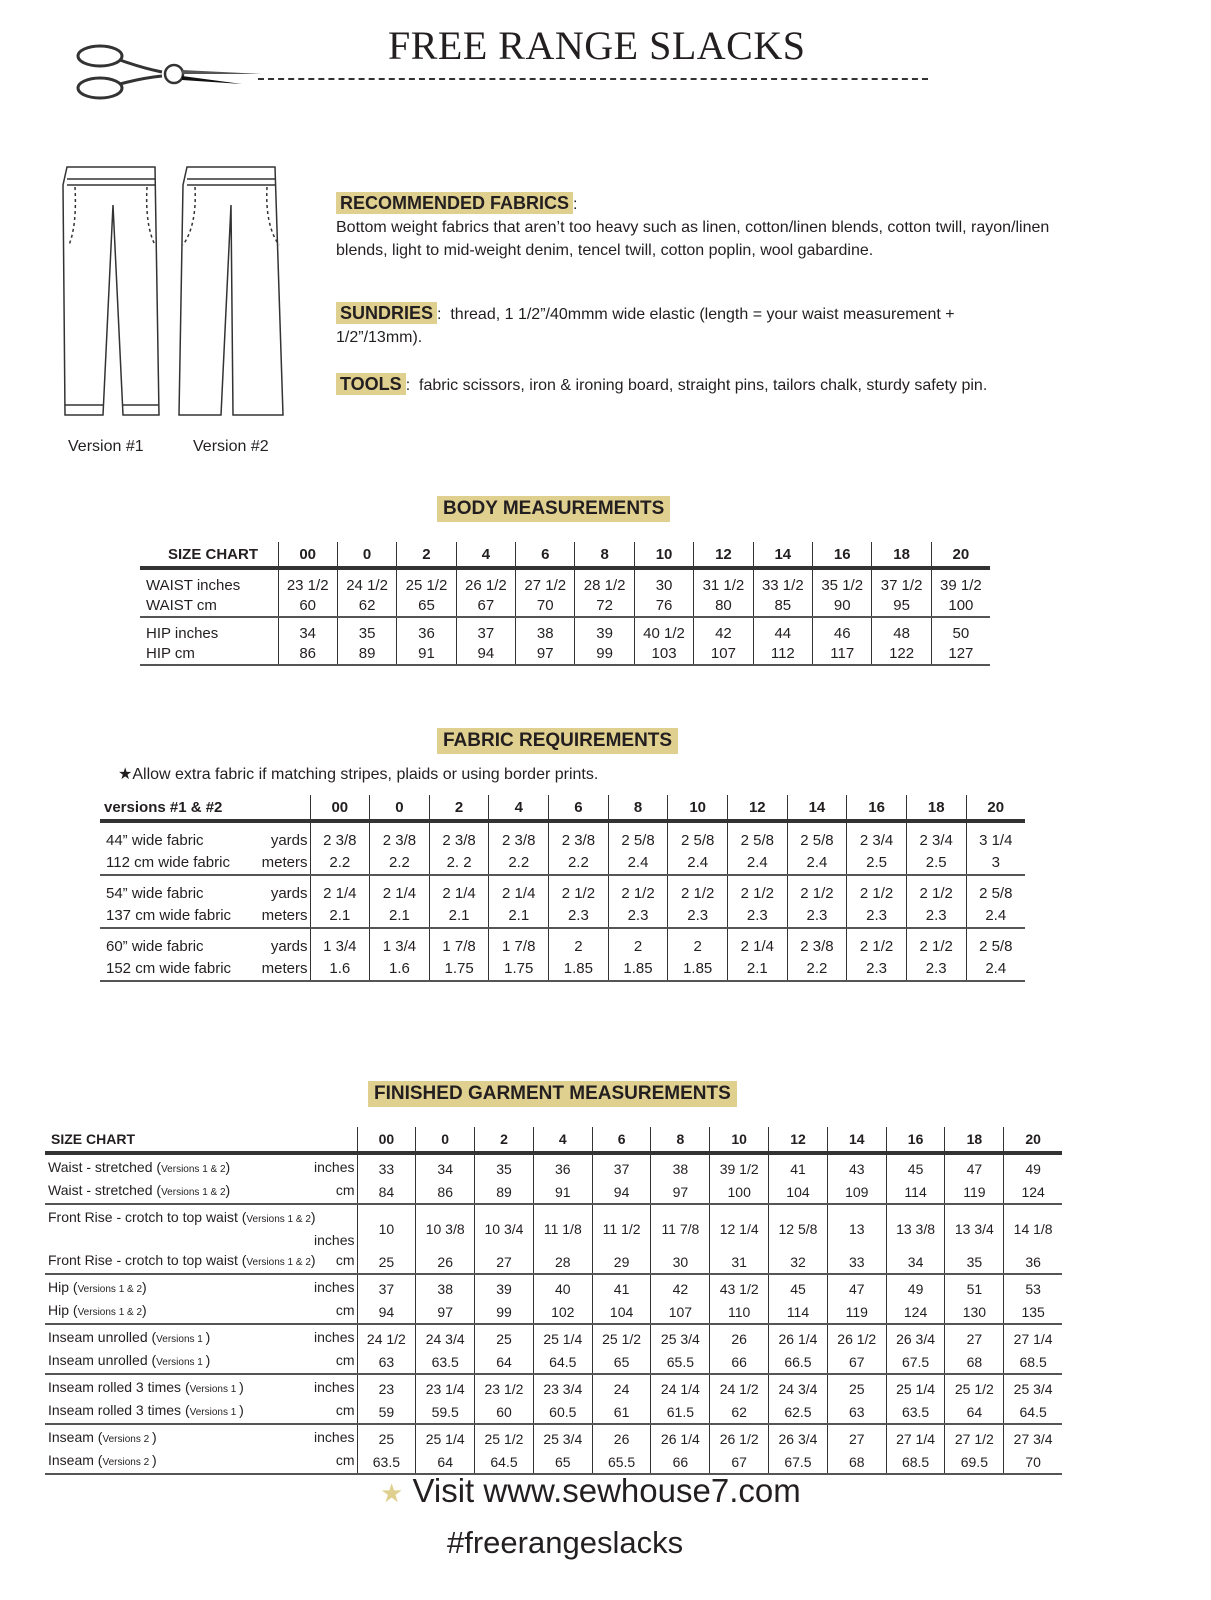 The image size is (1211, 1600). I want to click on size-header: 0, so click(399, 809).